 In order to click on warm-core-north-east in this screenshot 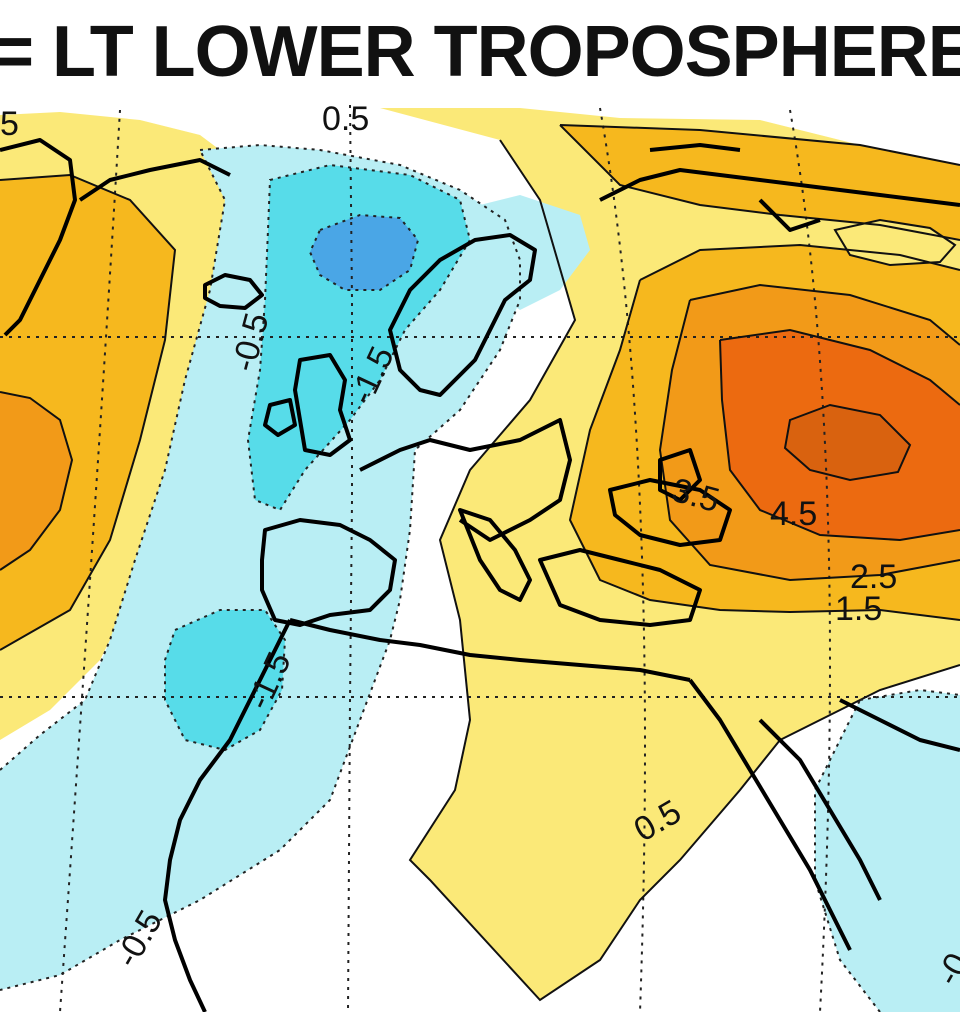, I will do `click(760, 182)`.